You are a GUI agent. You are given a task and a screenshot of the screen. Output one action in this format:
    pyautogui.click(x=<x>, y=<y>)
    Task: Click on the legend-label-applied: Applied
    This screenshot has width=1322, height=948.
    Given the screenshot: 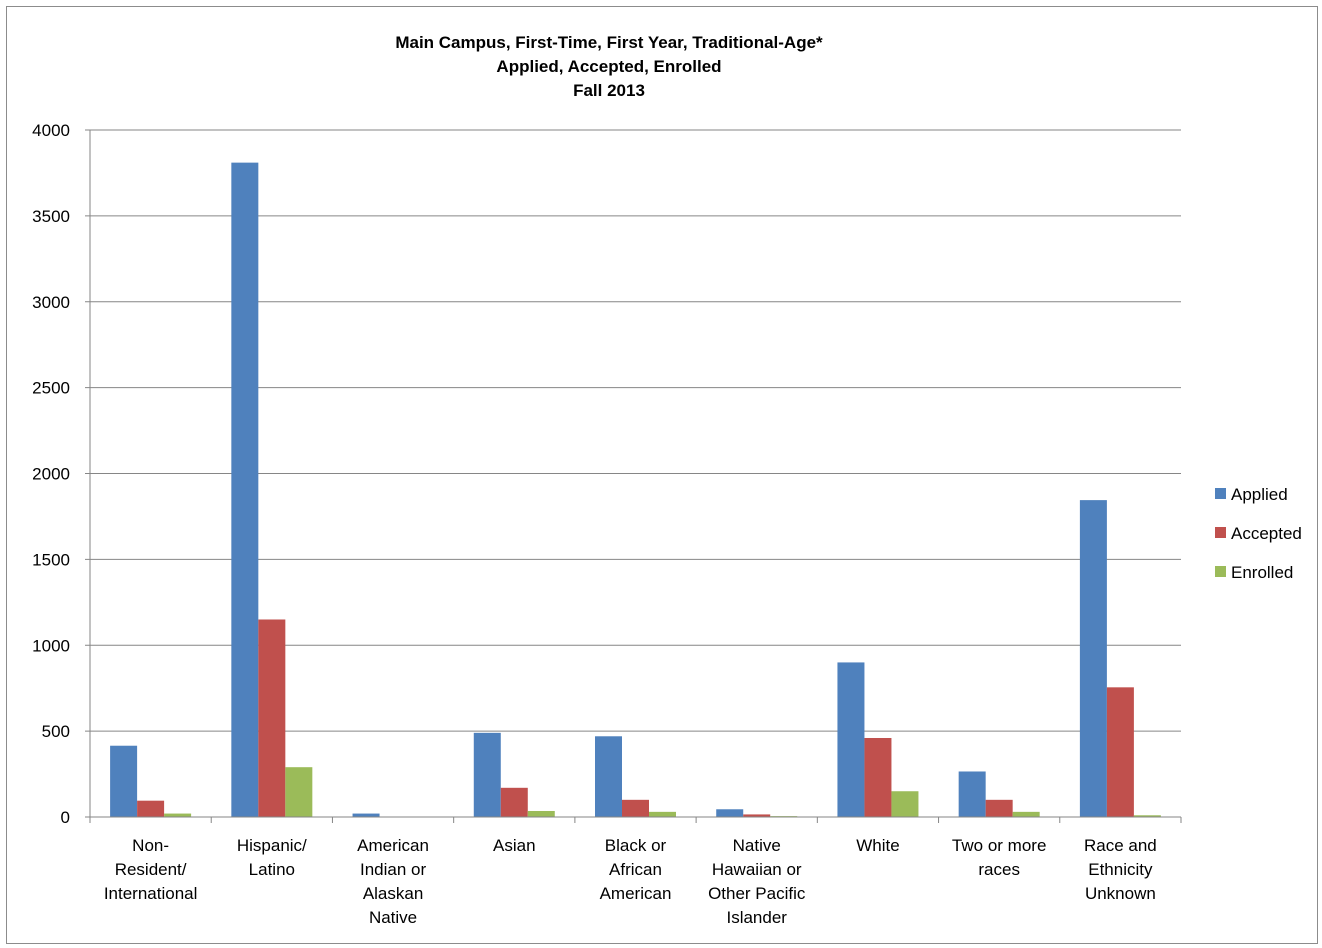 What is the action you would take?
    pyautogui.click(x=1259, y=494)
    